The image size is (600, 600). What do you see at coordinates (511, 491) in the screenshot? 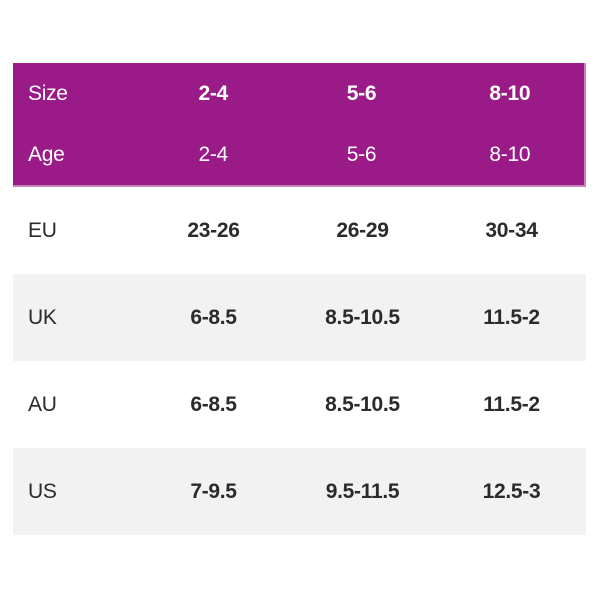
I see `us-value-3: 12.5-3` at bounding box center [511, 491].